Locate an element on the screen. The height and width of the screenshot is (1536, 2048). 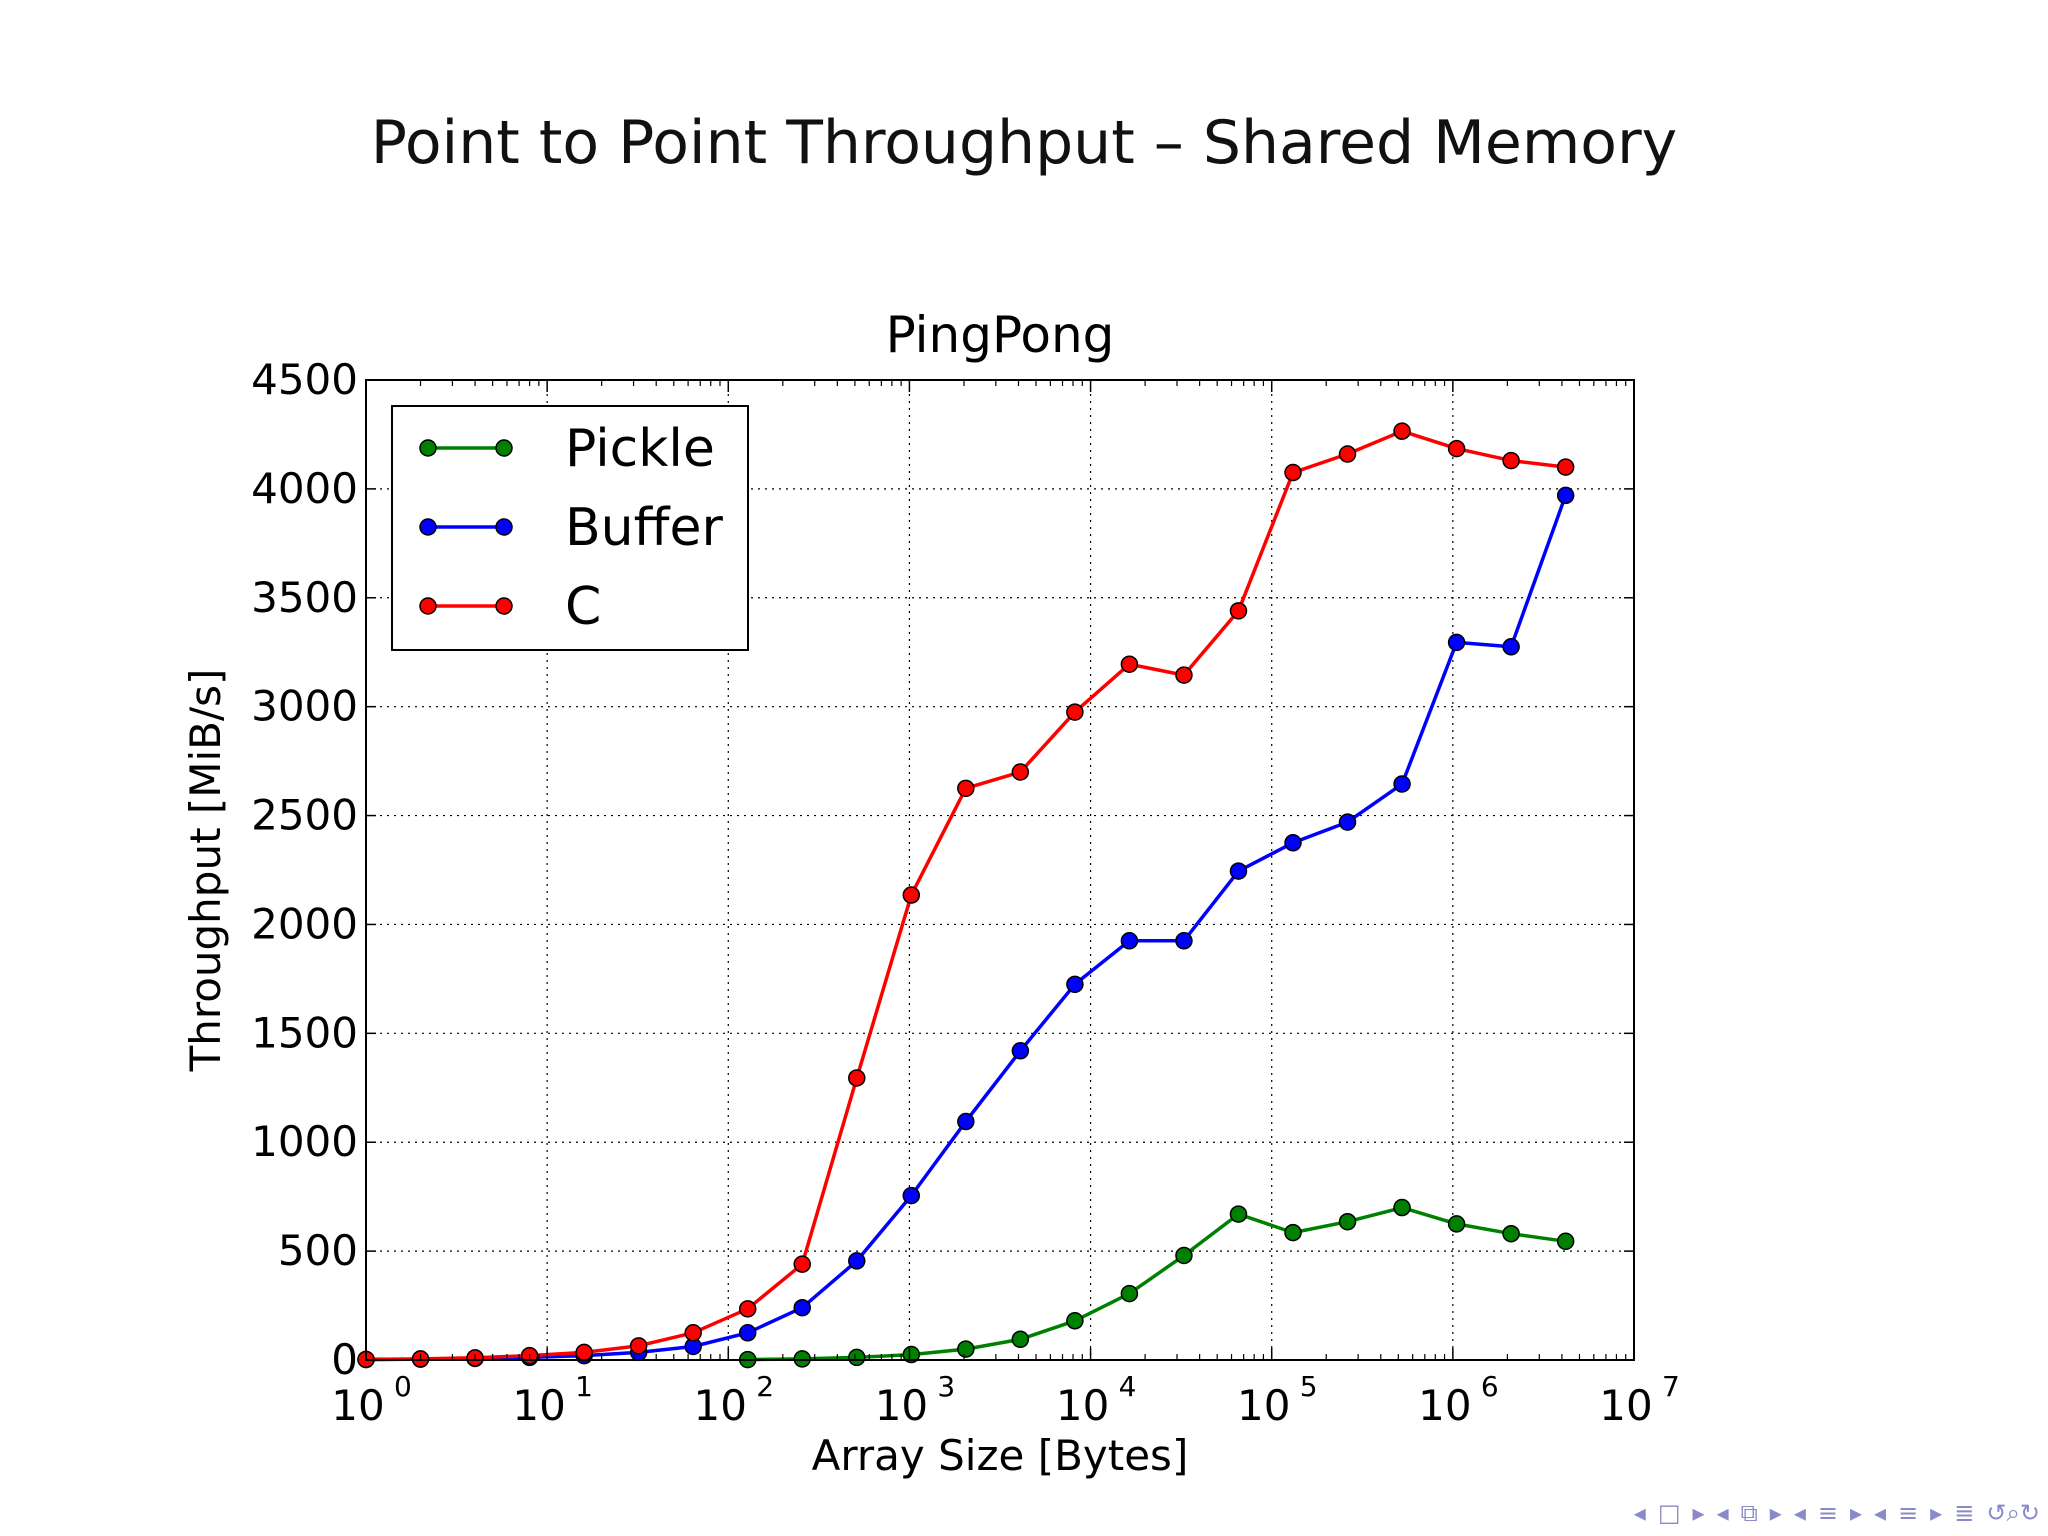
x-tick-exponent: 0 is located at coordinates (403, 1386).